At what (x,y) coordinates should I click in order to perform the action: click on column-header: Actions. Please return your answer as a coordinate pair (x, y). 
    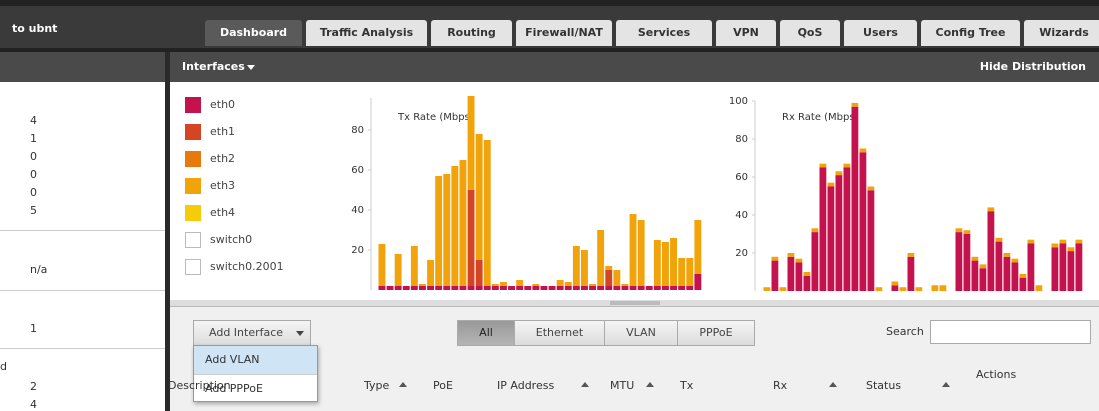
    Looking at the image, I should click on (996, 374).